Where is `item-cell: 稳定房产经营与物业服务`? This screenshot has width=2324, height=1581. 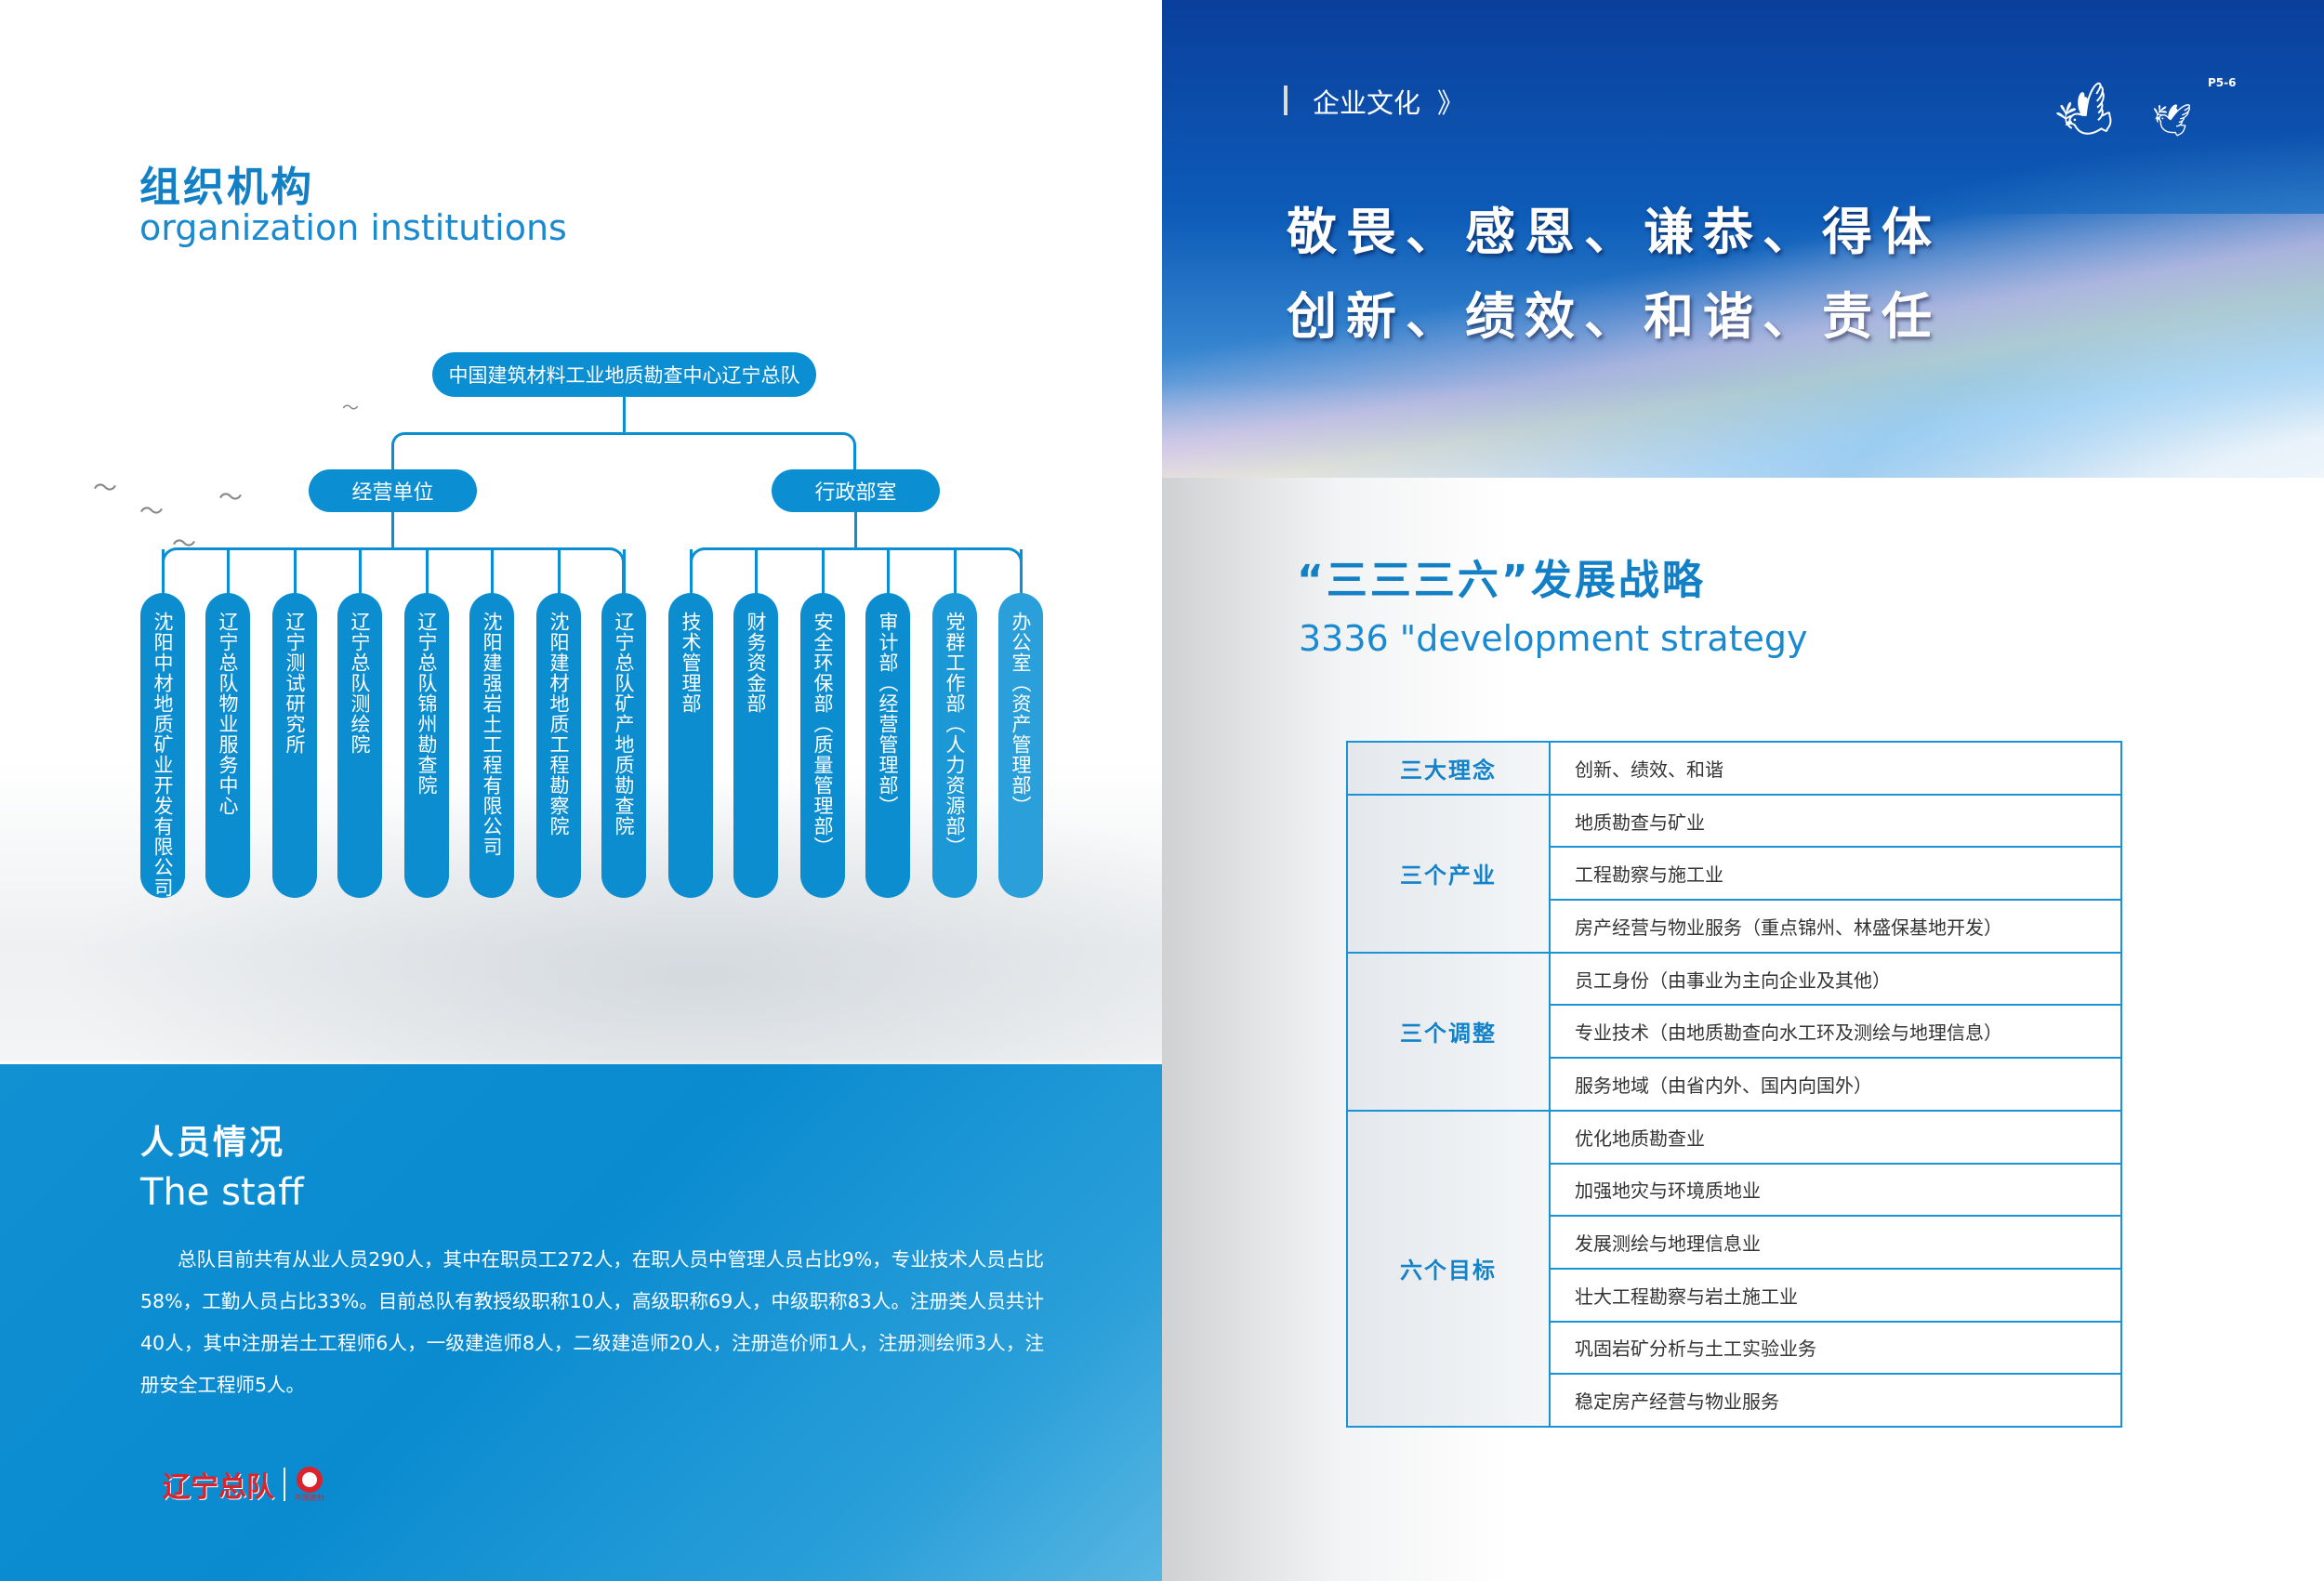 item-cell: 稳定房产经营与物业服务 is located at coordinates (1835, 1400).